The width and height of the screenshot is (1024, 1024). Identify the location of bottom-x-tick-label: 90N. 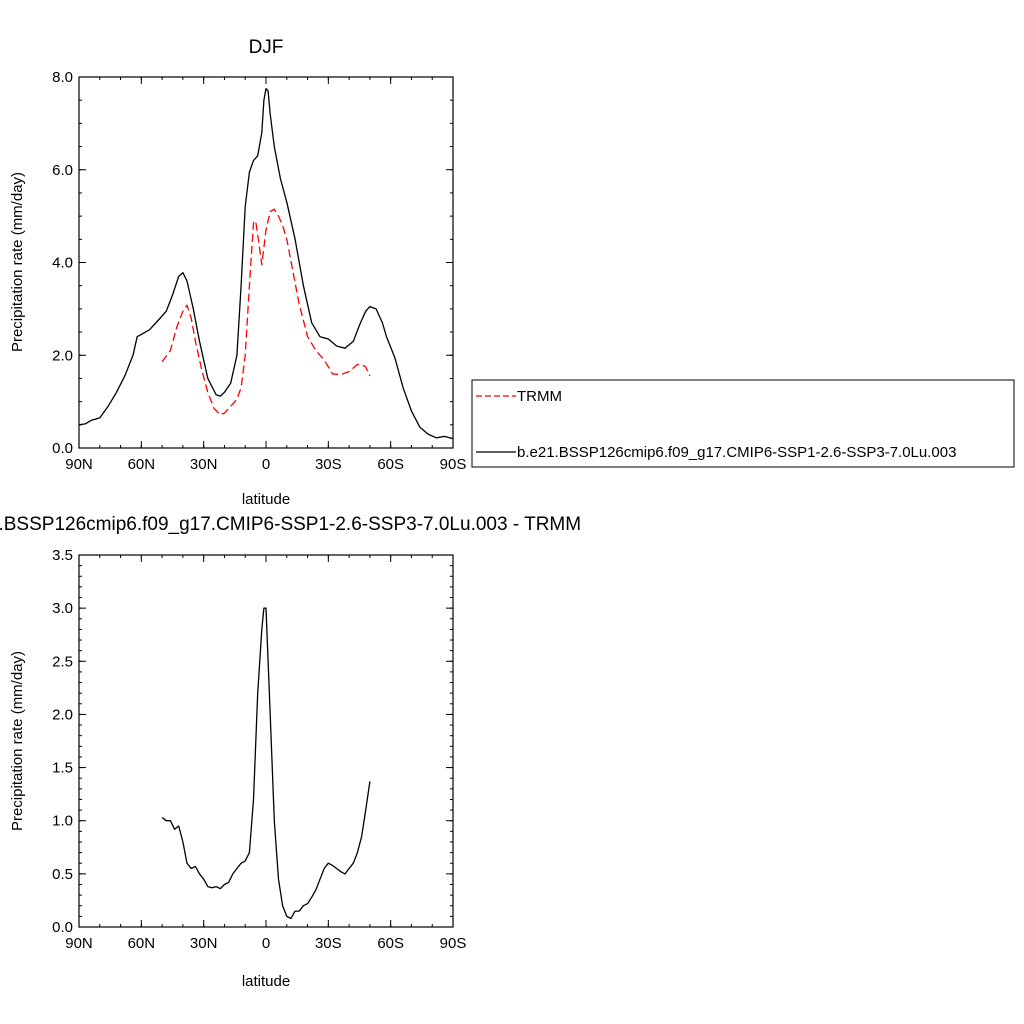
(79, 943).